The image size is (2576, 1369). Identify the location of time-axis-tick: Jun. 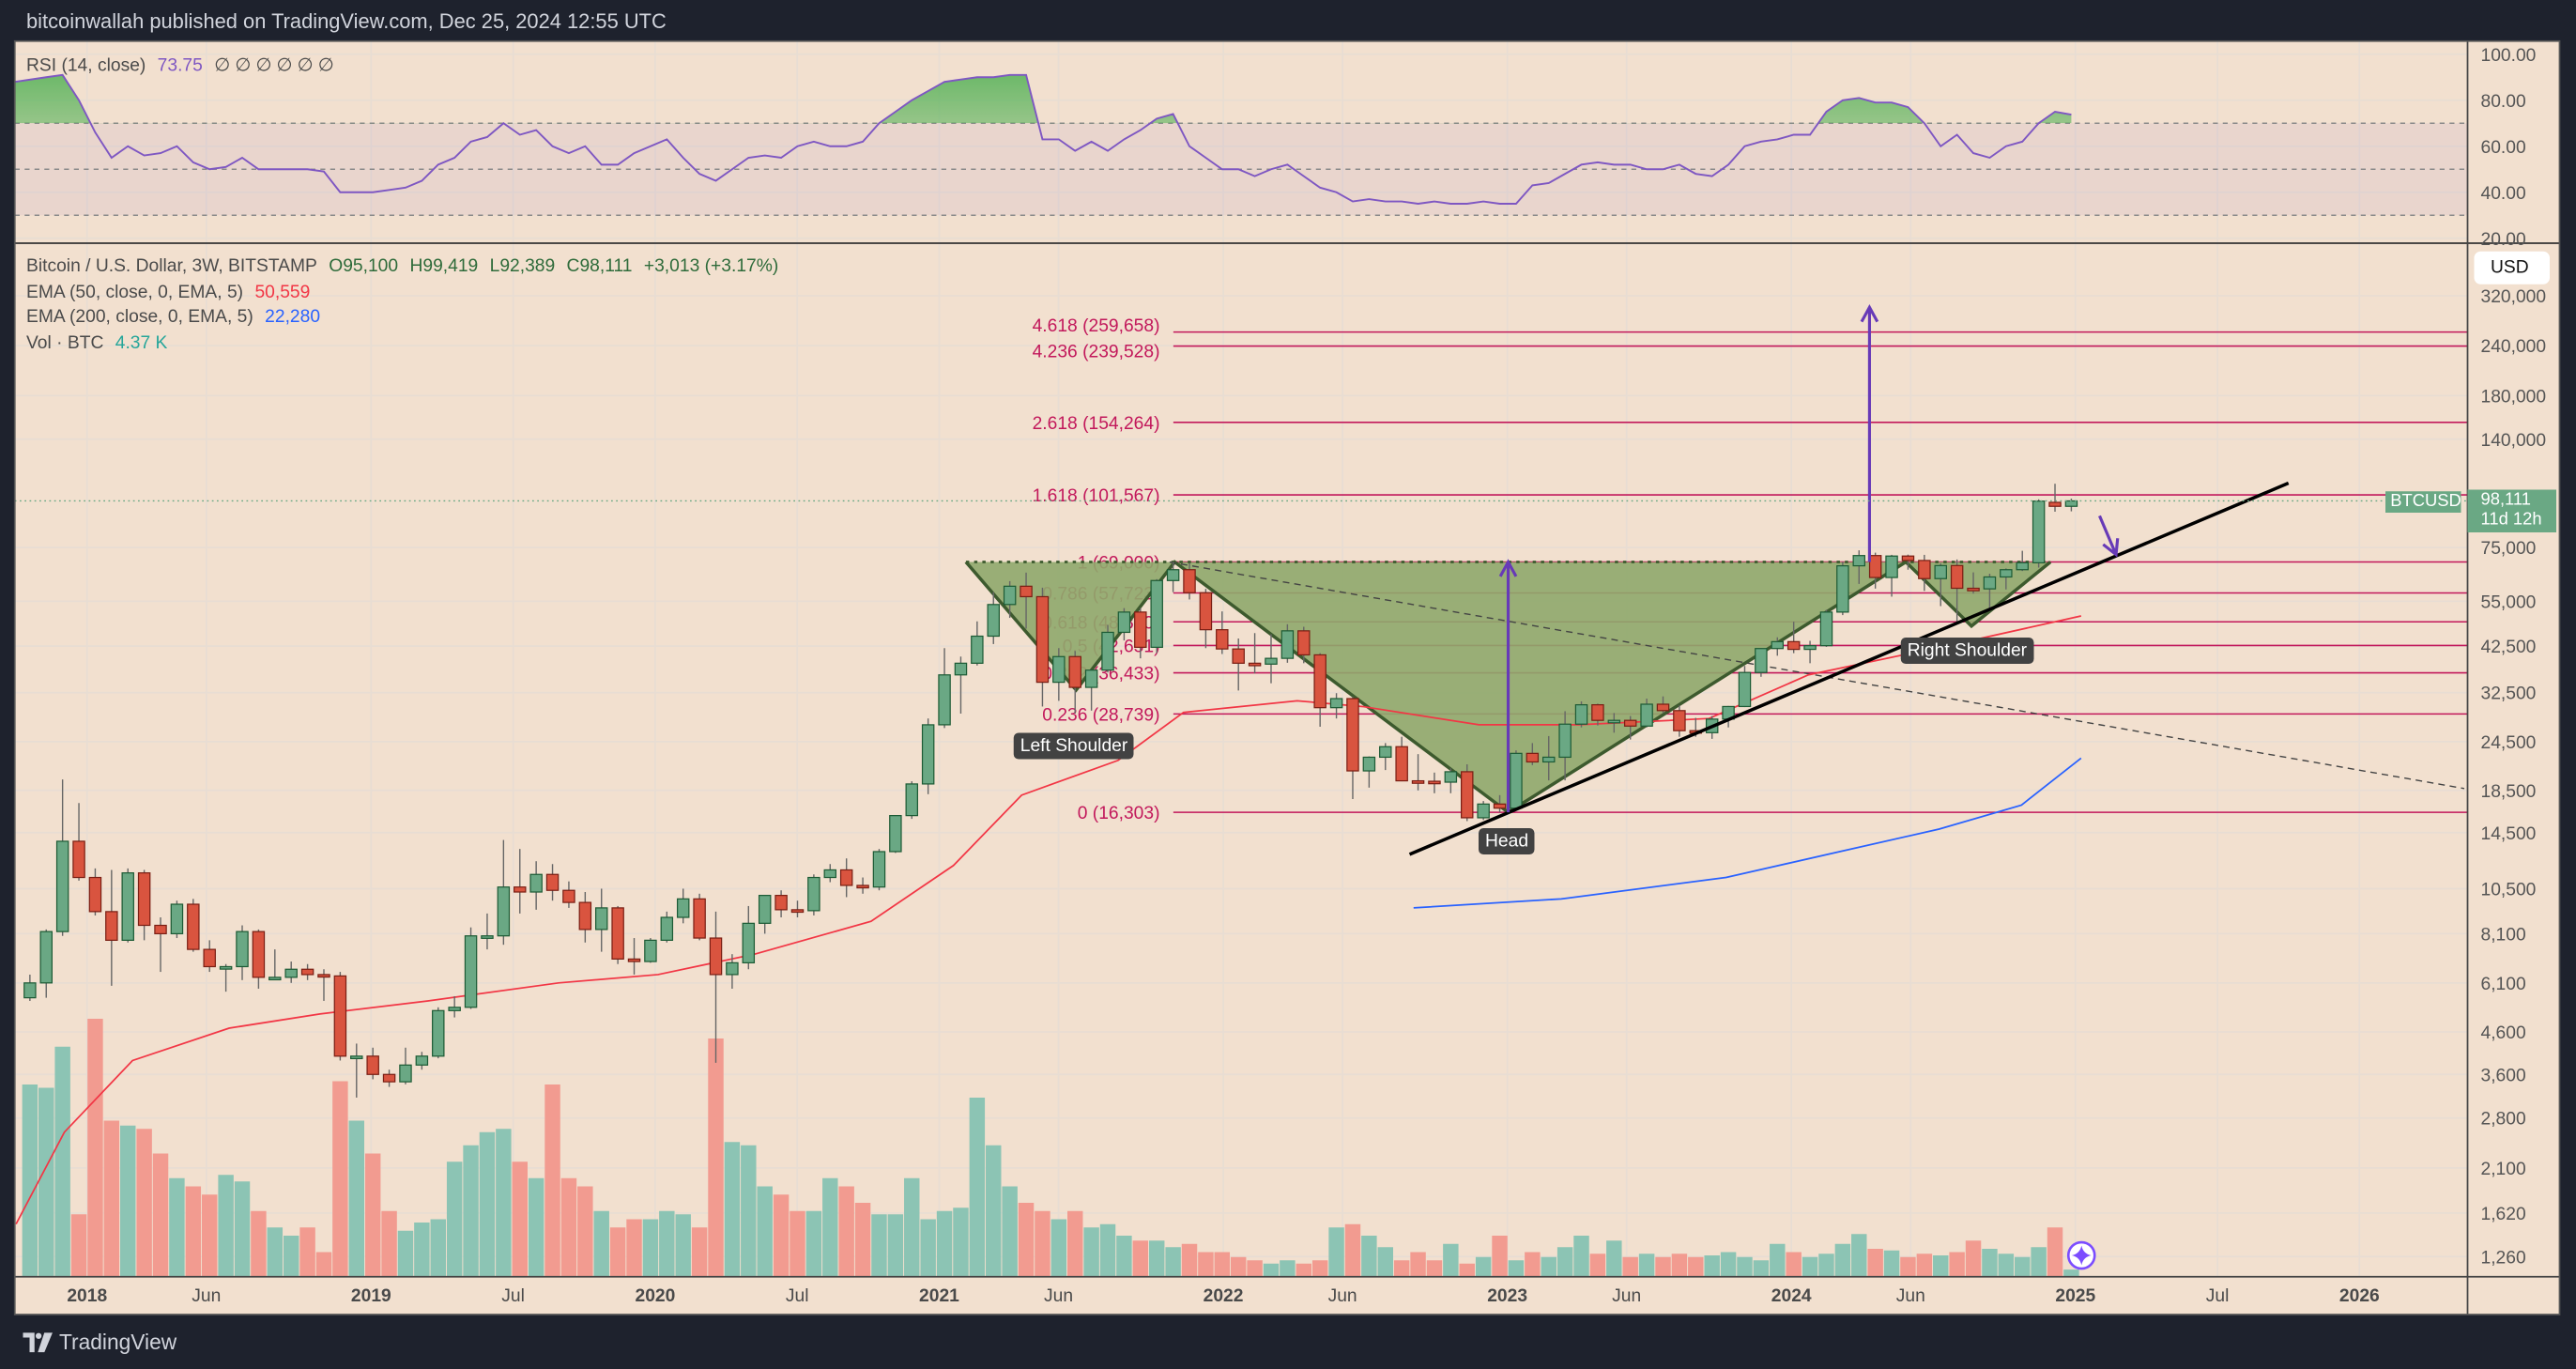
(1058, 1296).